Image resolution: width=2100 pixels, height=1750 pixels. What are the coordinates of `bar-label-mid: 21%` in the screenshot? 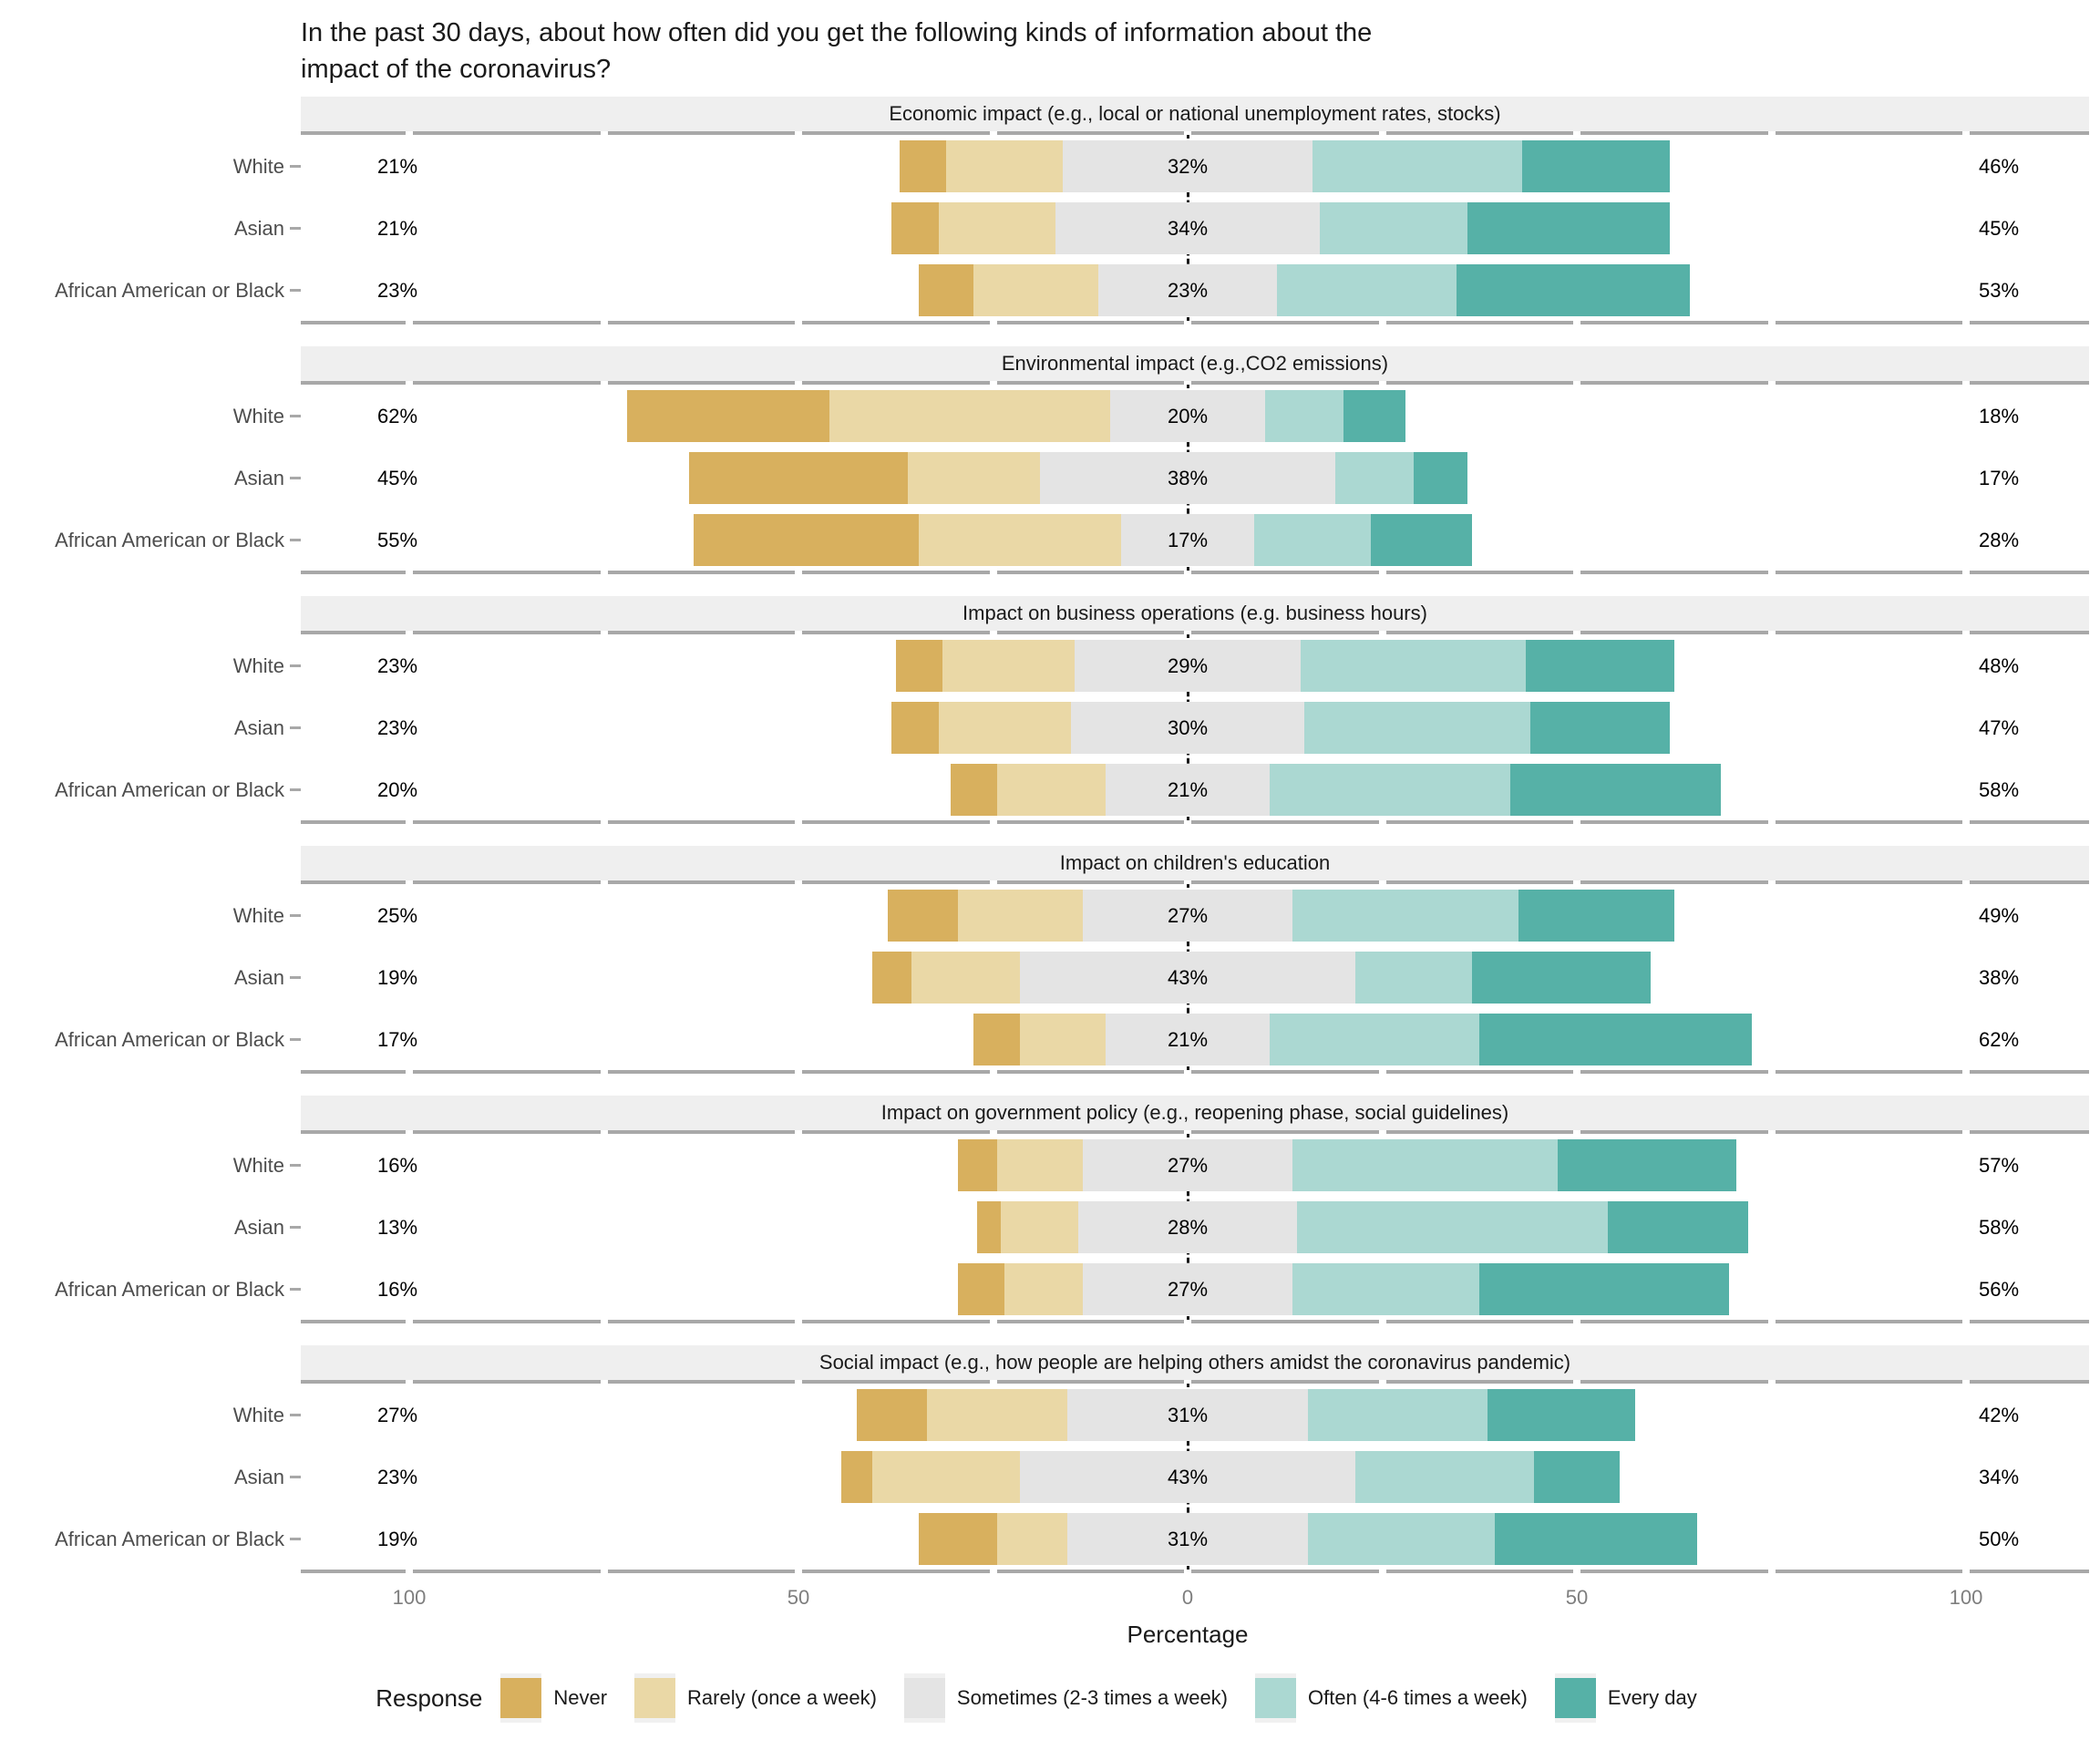 It's located at (1188, 1039).